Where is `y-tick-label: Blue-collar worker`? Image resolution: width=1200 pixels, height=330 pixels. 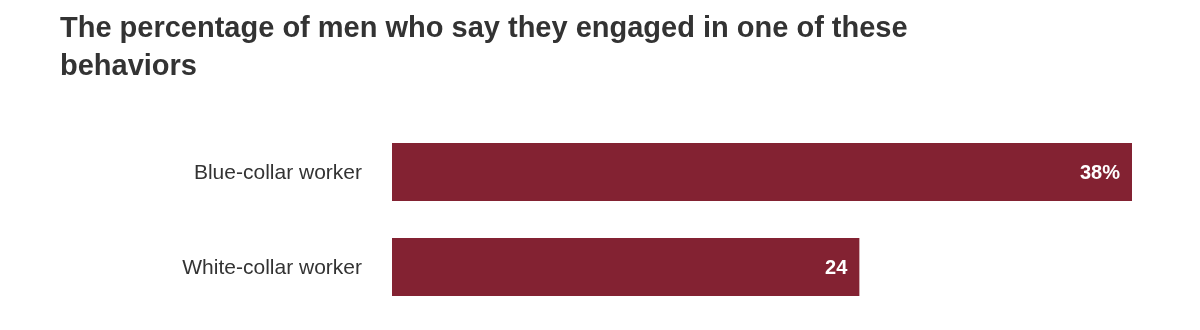 y-tick-label: Blue-collar worker is located at coordinates (277, 171).